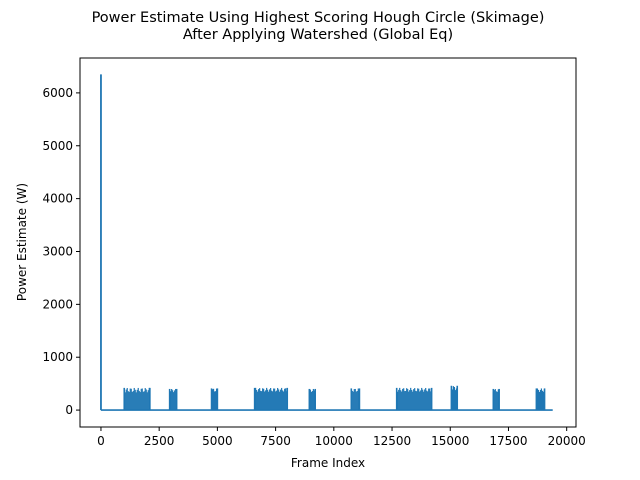  What do you see at coordinates (57, 146) in the screenshot?
I see `y-tick-label: 5000` at bounding box center [57, 146].